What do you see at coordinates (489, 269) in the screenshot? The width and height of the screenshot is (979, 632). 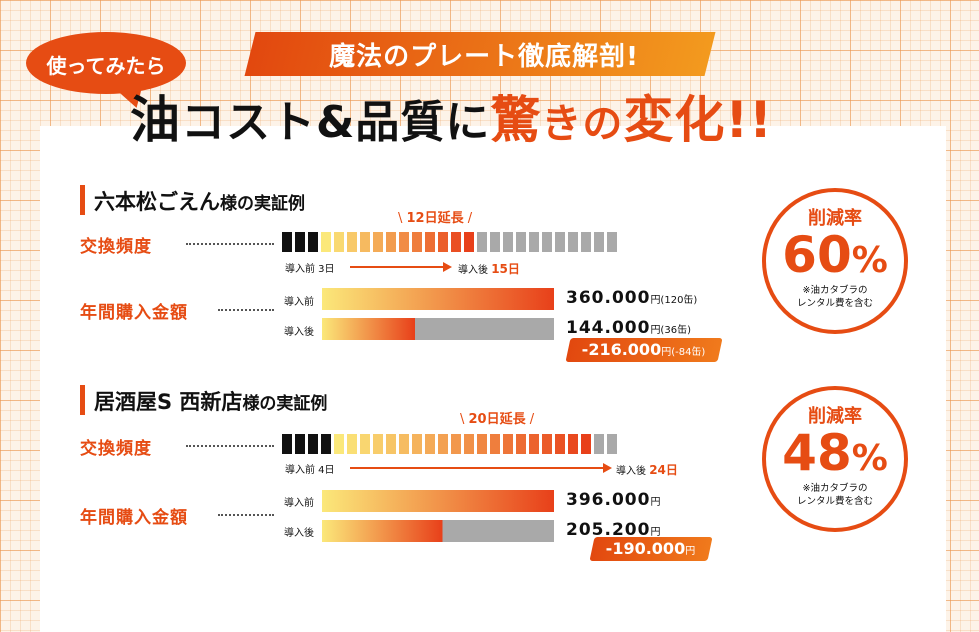 I see `case1-after-days: 導入後 15日` at bounding box center [489, 269].